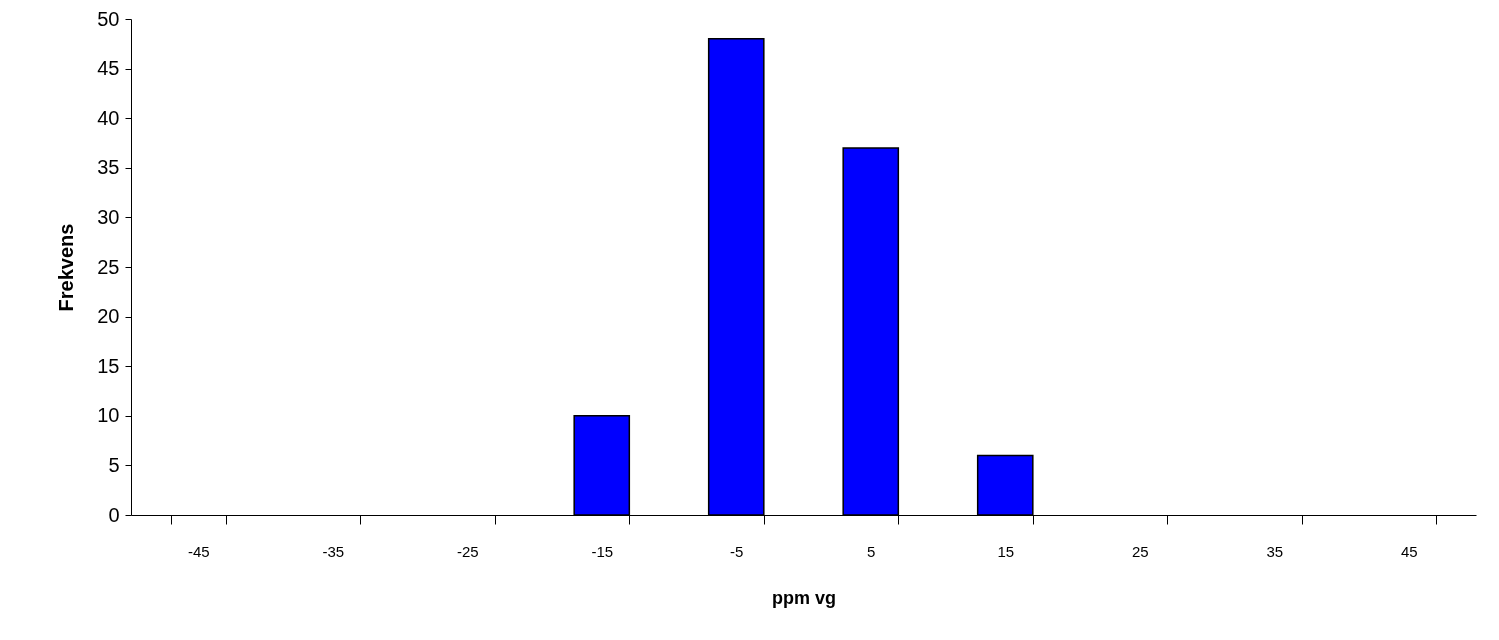 The height and width of the screenshot is (640, 1499). What do you see at coordinates (804, 597) in the screenshot?
I see `x-axis-title: ppm vg` at bounding box center [804, 597].